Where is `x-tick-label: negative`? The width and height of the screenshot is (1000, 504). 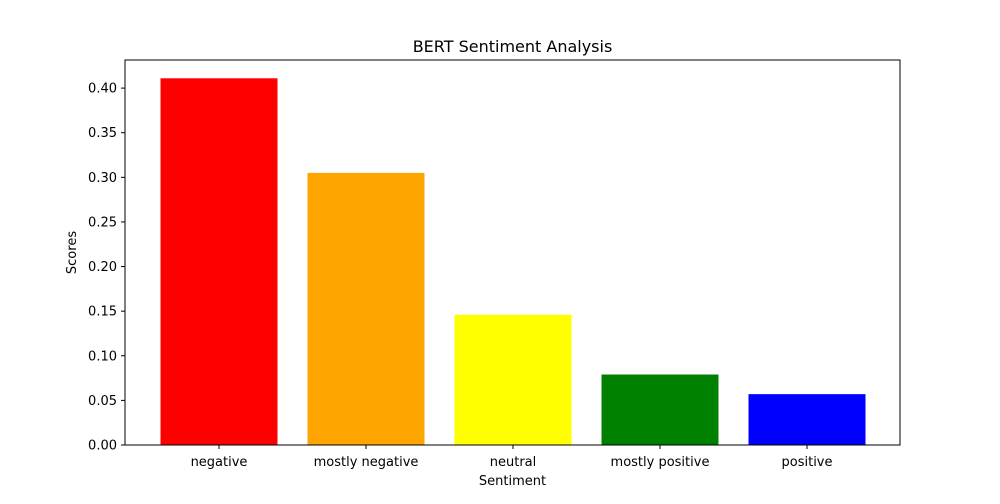 x-tick-label: negative is located at coordinates (219, 462).